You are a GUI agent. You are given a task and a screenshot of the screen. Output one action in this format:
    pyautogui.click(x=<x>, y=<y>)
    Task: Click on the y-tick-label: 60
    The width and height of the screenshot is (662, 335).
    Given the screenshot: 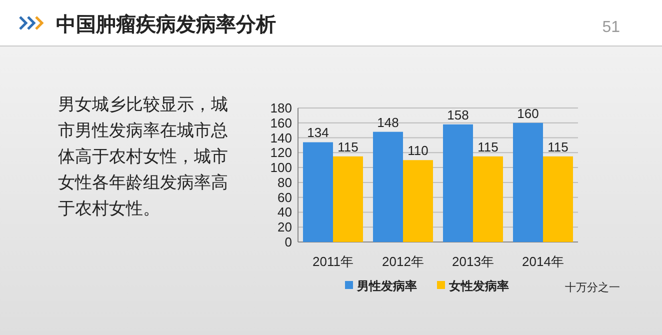 What is the action you would take?
    pyautogui.click(x=285, y=197)
    